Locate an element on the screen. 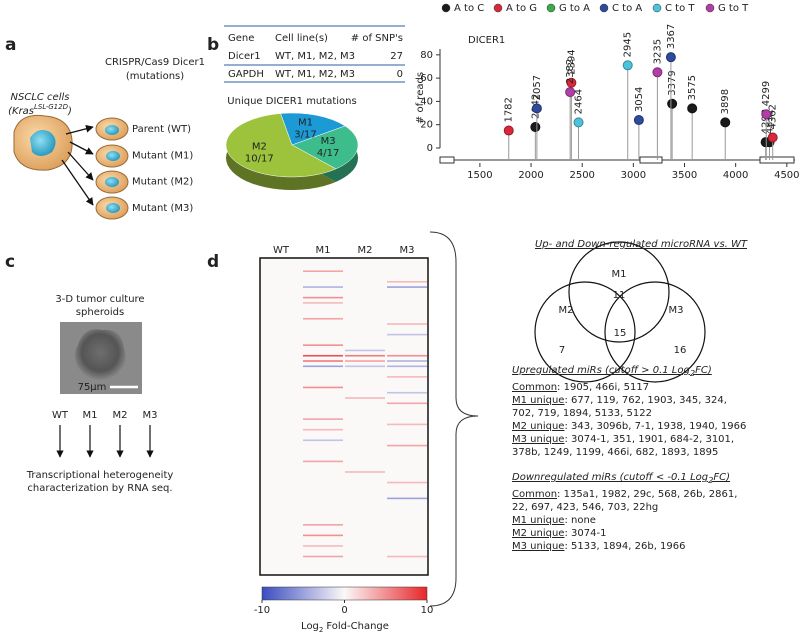 Image resolution: width=799 pixels, height=633 pixels. mir-title-part: FC) is located at coordinates (722, 477).